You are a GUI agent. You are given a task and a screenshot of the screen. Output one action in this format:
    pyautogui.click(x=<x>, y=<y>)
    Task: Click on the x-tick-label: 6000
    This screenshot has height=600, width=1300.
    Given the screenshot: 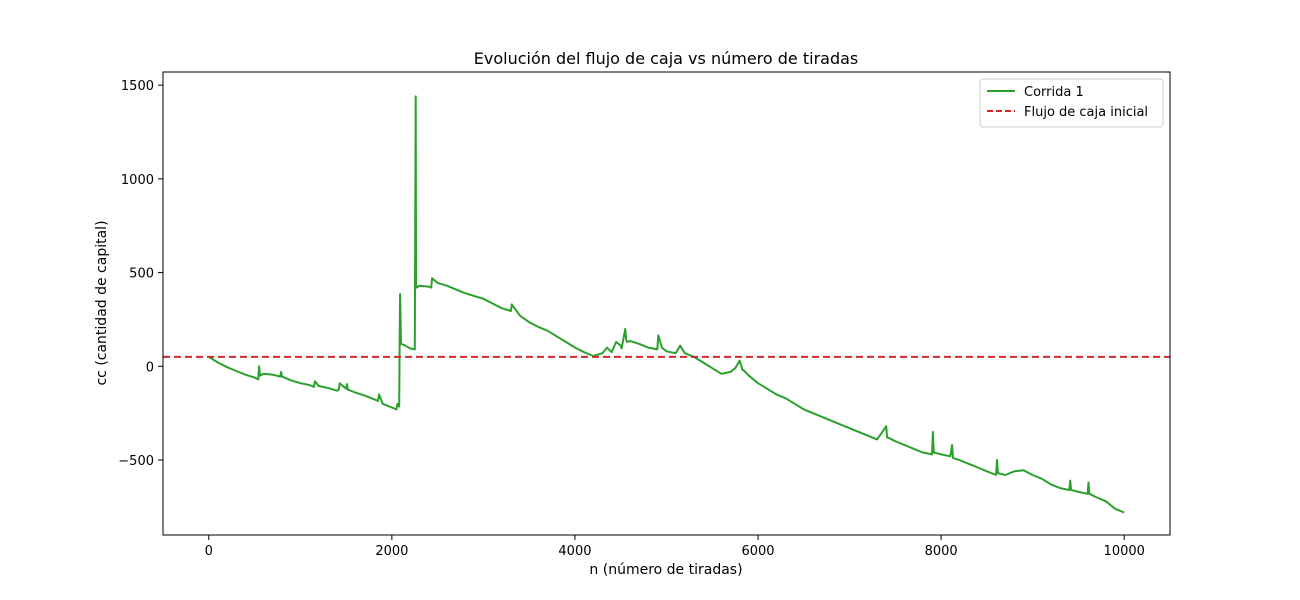 What is the action you would take?
    pyautogui.click(x=757, y=551)
    